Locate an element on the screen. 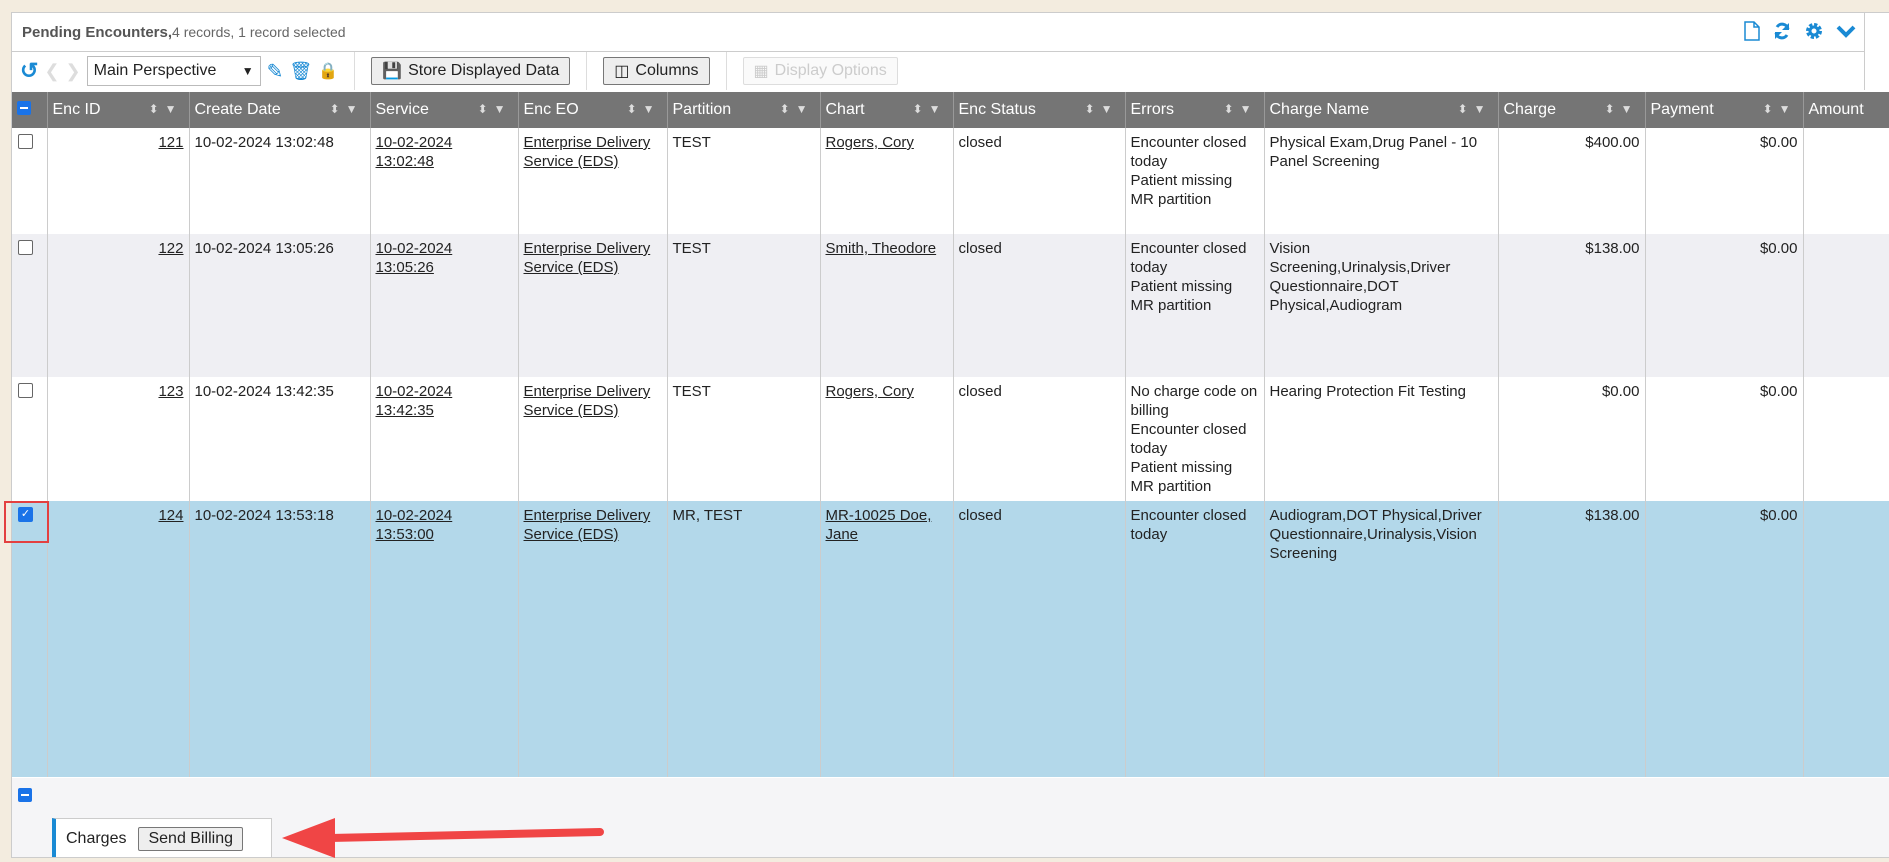 This screenshot has height=862, width=1889. column-header: Partition ⬍▼ is located at coordinates (744, 110).